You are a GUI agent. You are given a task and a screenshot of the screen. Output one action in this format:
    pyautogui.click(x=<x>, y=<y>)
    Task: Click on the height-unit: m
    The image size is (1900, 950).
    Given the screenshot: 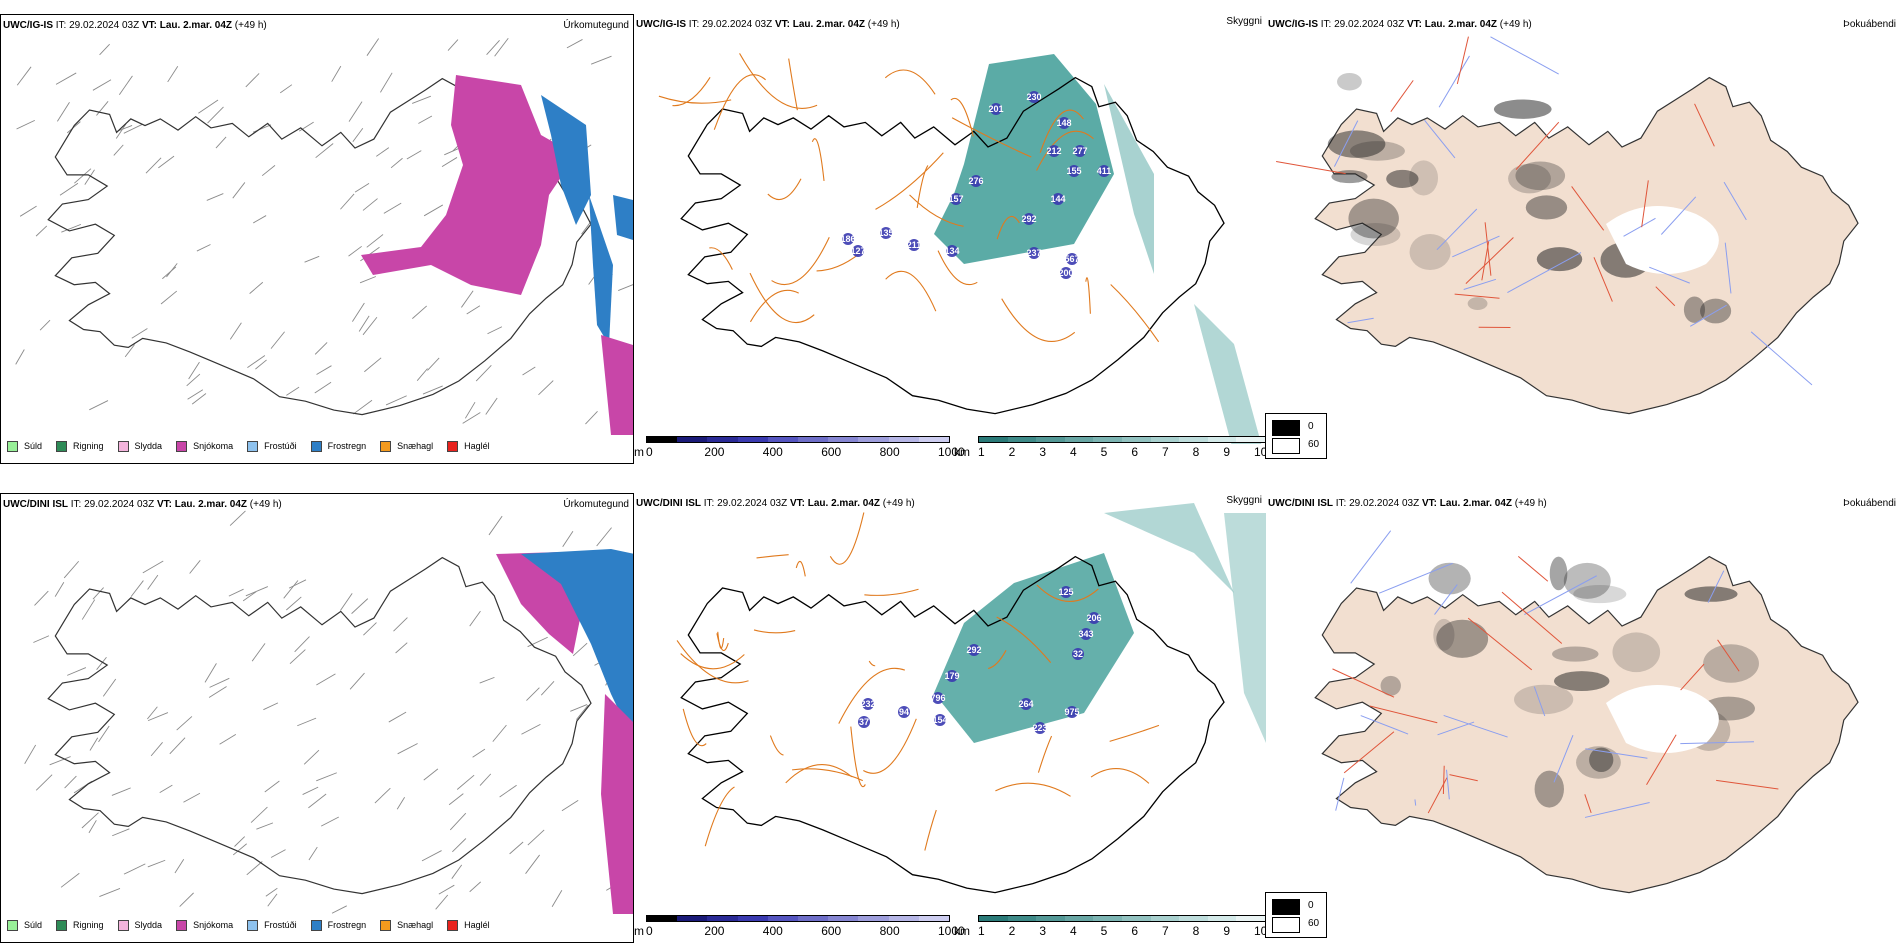 What is the action you would take?
    pyautogui.click(x=639, y=452)
    